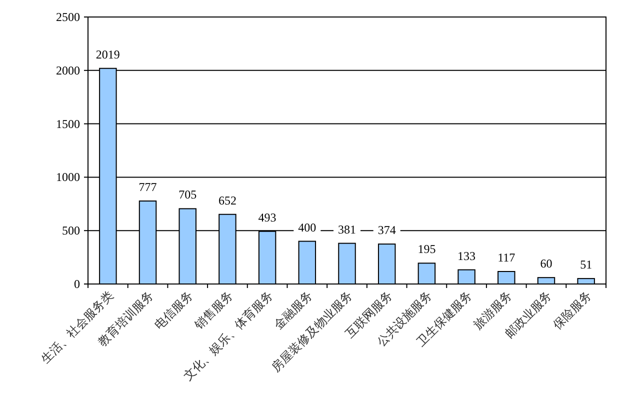 The width and height of the screenshot is (644, 404). What do you see at coordinates (108, 54) in the screenshot?
I see `data-label: 2019` at bounding box center [108, 54].